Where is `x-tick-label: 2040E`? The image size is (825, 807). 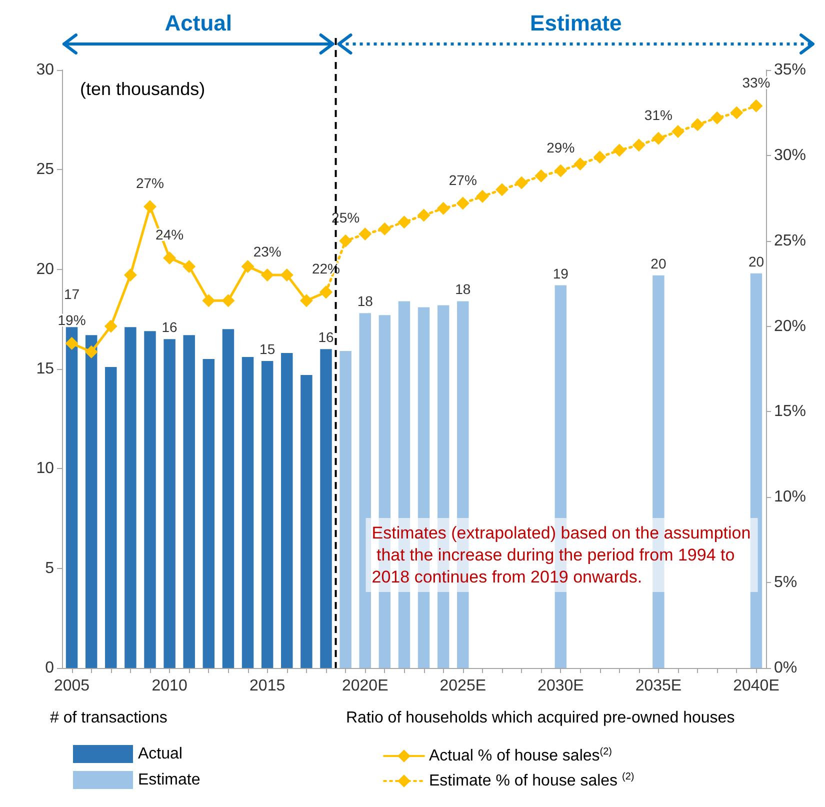 x-tick-label: 2040E is located at coordinates (756, 686).